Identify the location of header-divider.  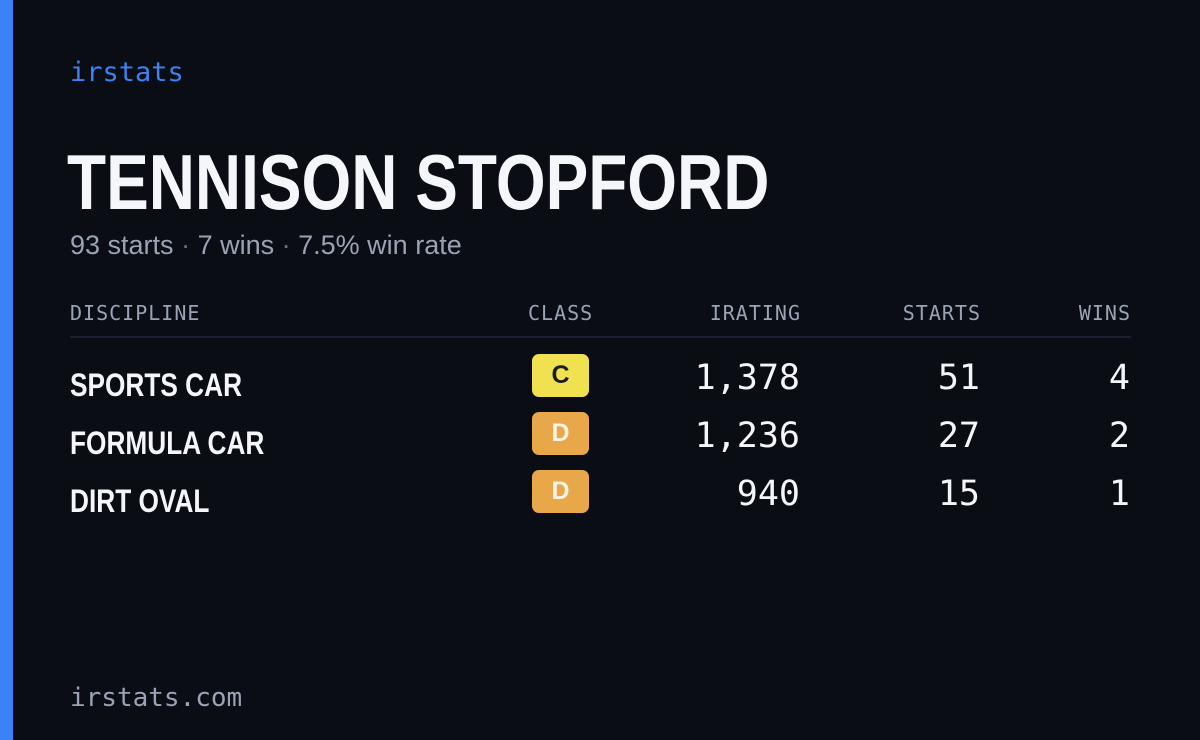
(600, 337).